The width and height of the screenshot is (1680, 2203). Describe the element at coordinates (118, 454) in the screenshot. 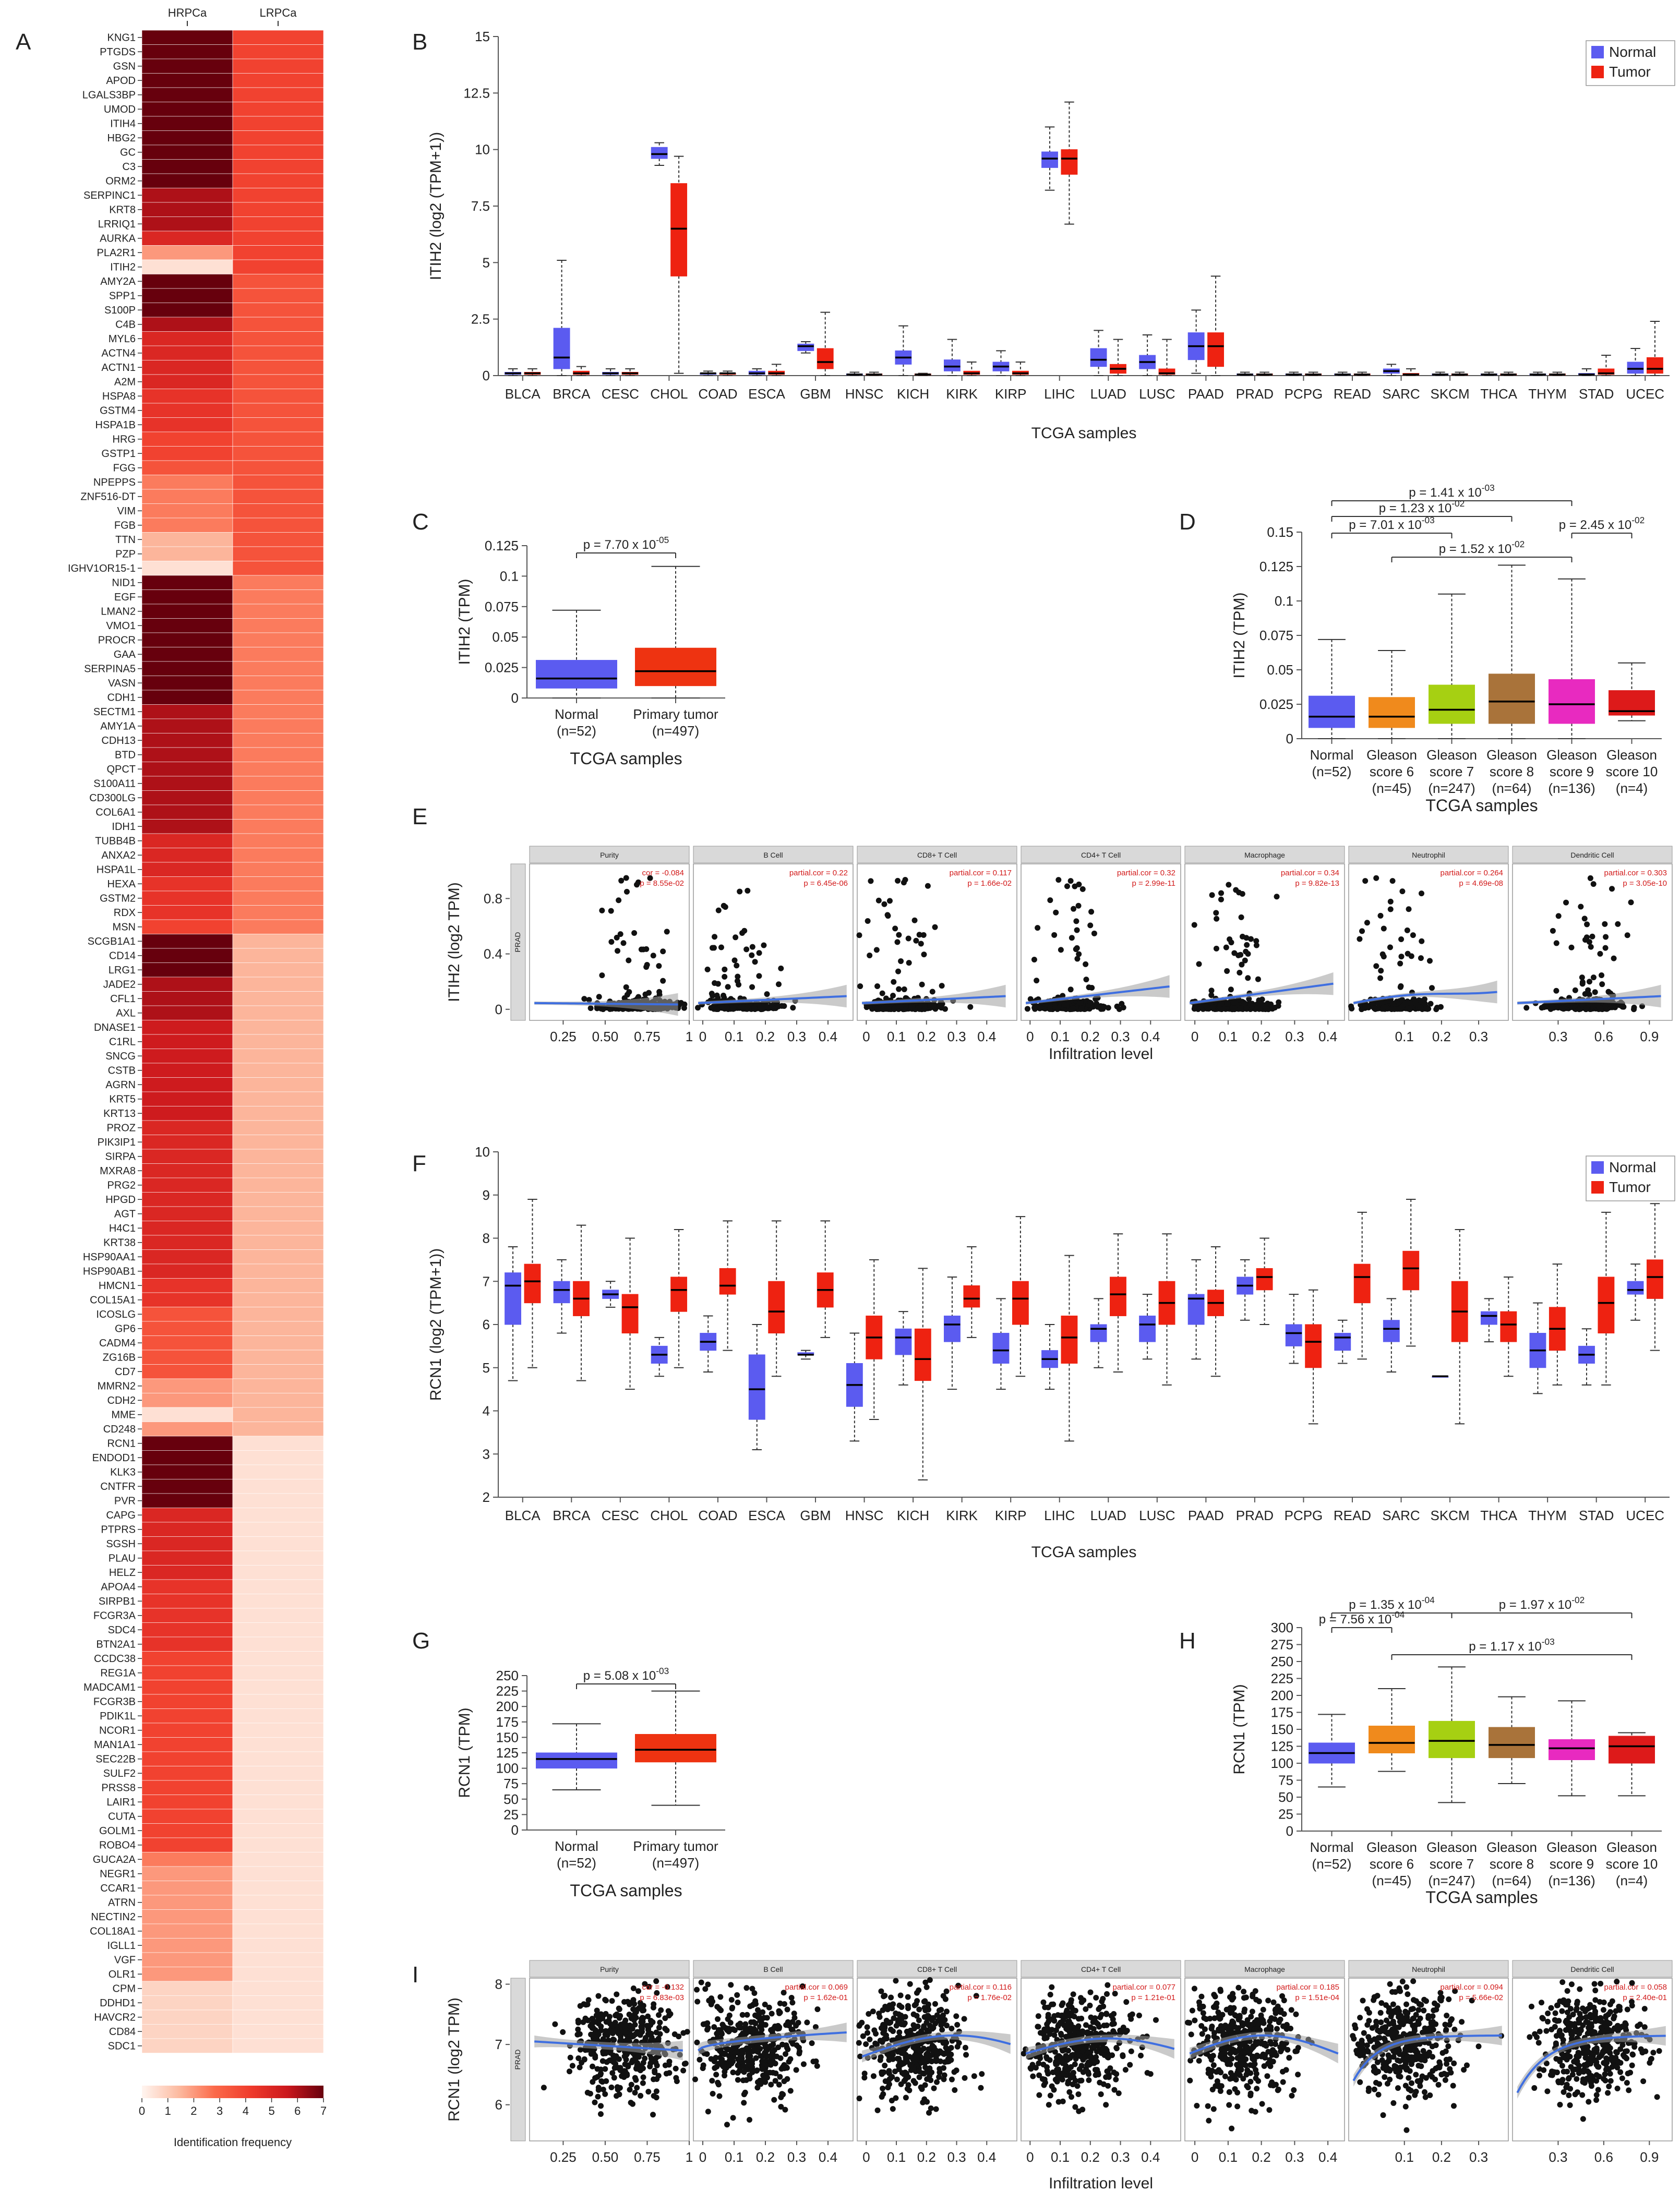

I see `heatmap-row-label: GSTP1` at that location.